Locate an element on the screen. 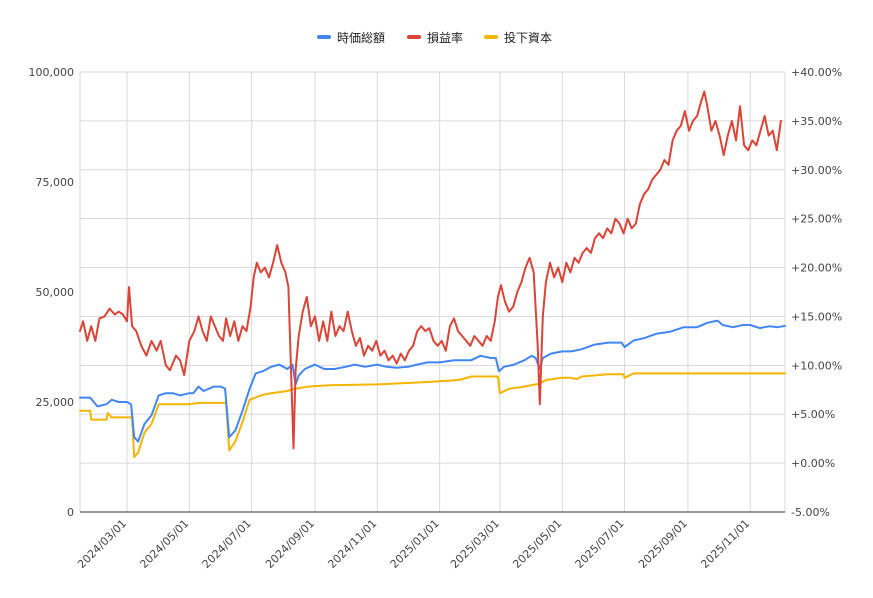 The image size is (873, 598). right-tick-label: -5.00% is located at coordinates (810, 512).